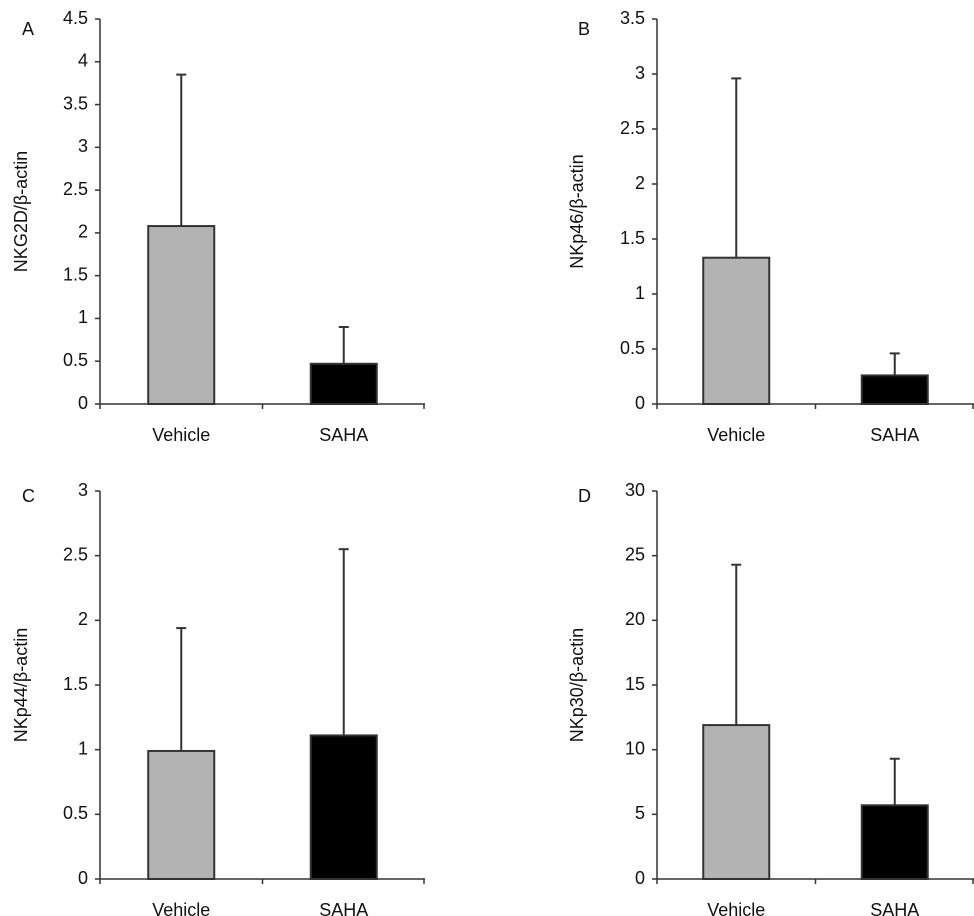 The height and width of the screenshot is (916, 974). I want to click on y-axis-label: NKp46/β-actin, so click(577, 211).